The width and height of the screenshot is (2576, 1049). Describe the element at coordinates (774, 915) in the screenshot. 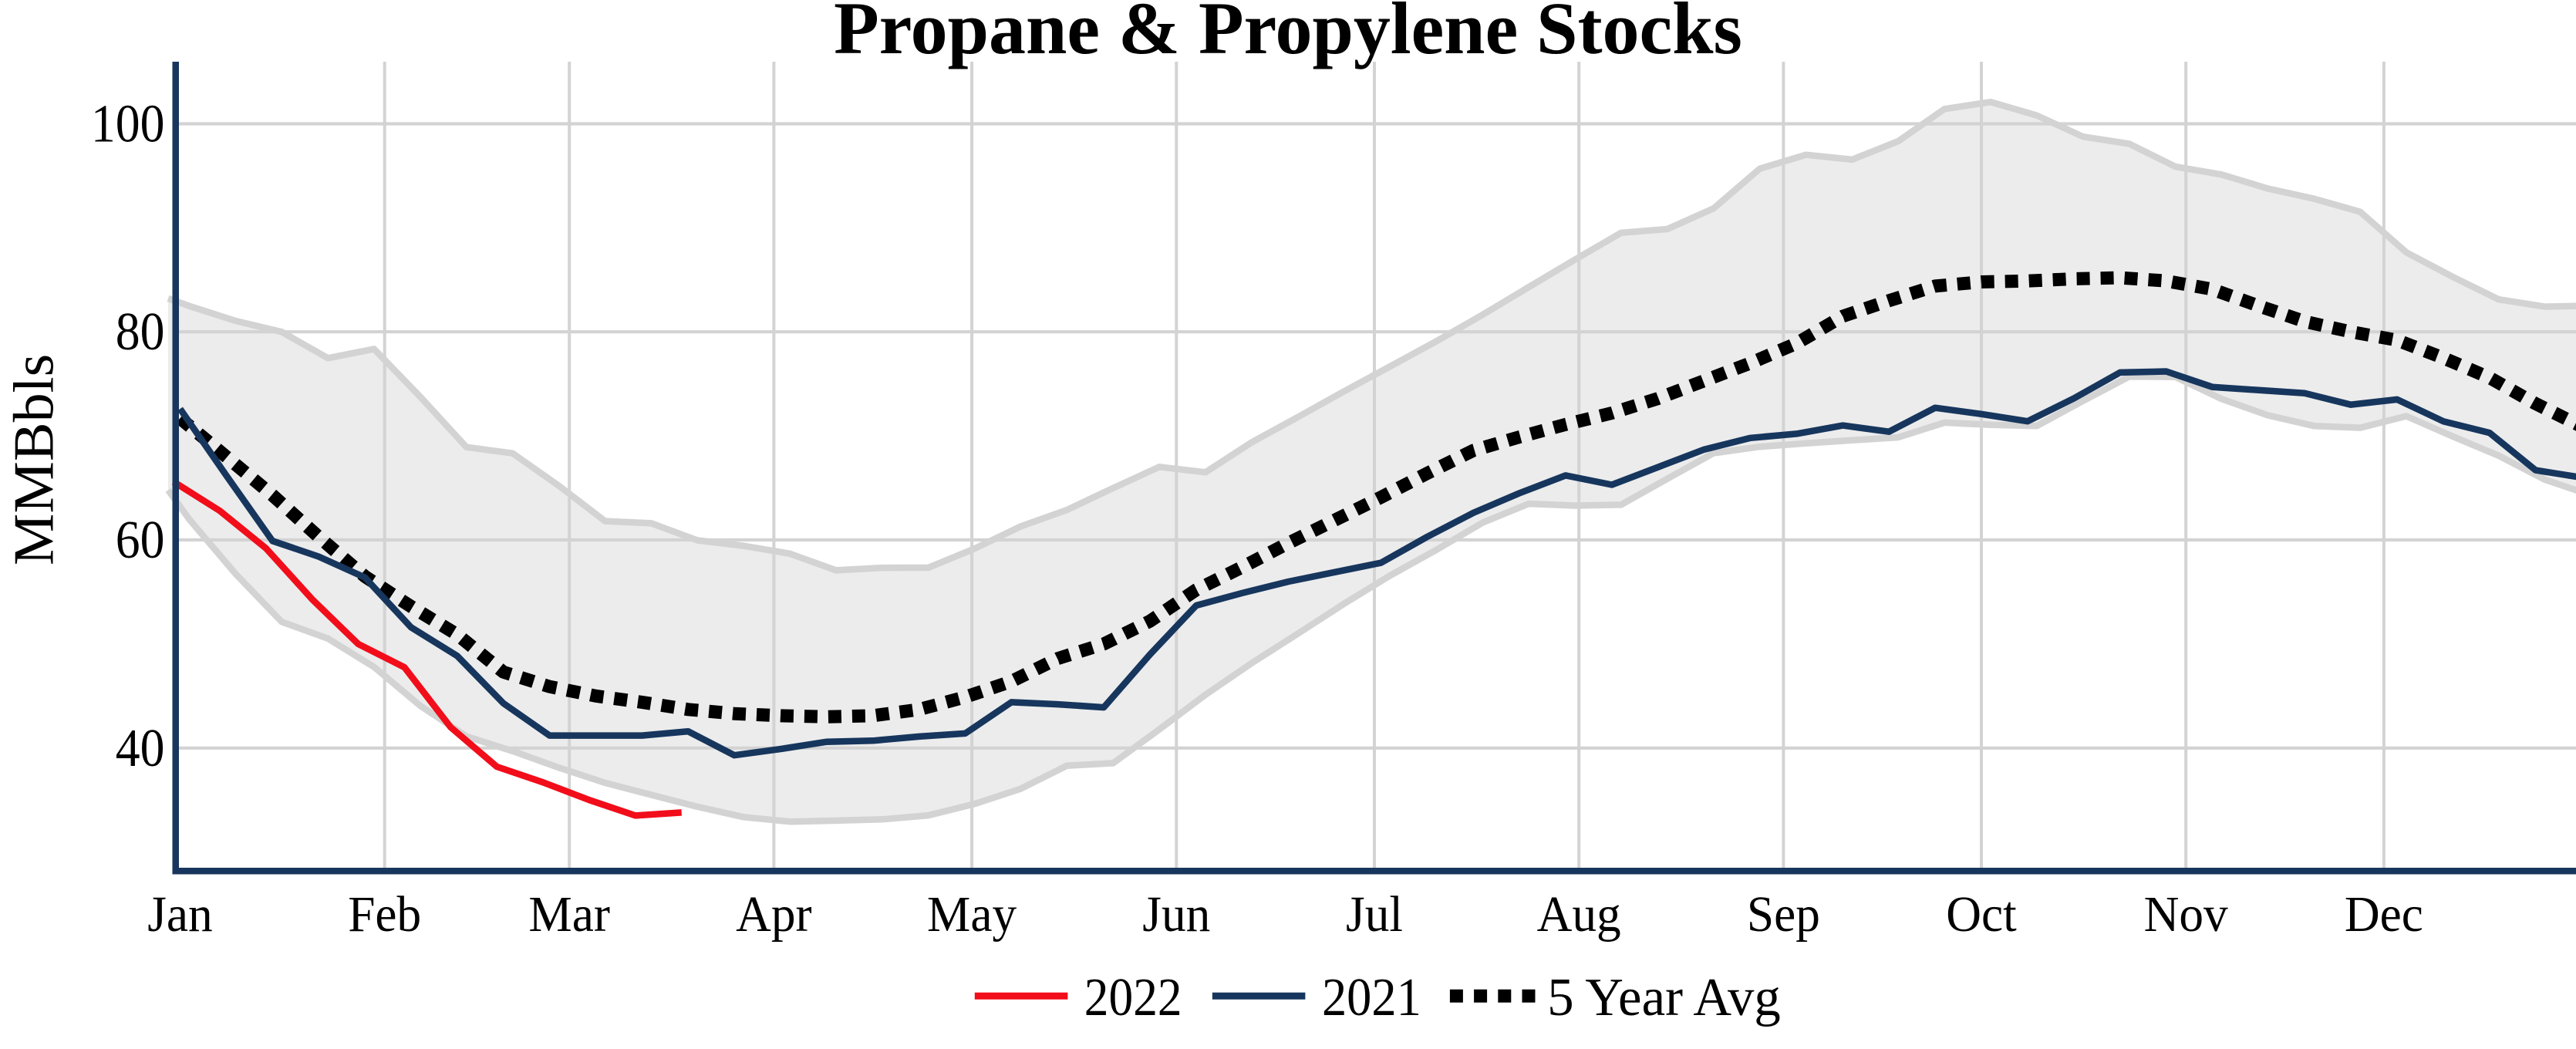

I see `svg-text: Apr` at that location.